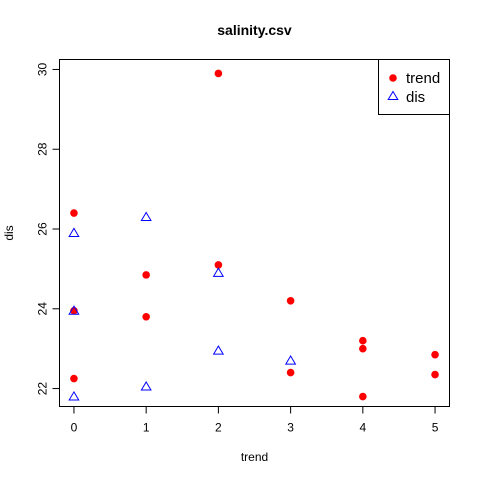  What do you see at coordinates (254, 30) in the screenshot?
I see `chart-title: salinity.csv` at bounding box center [254, 30].